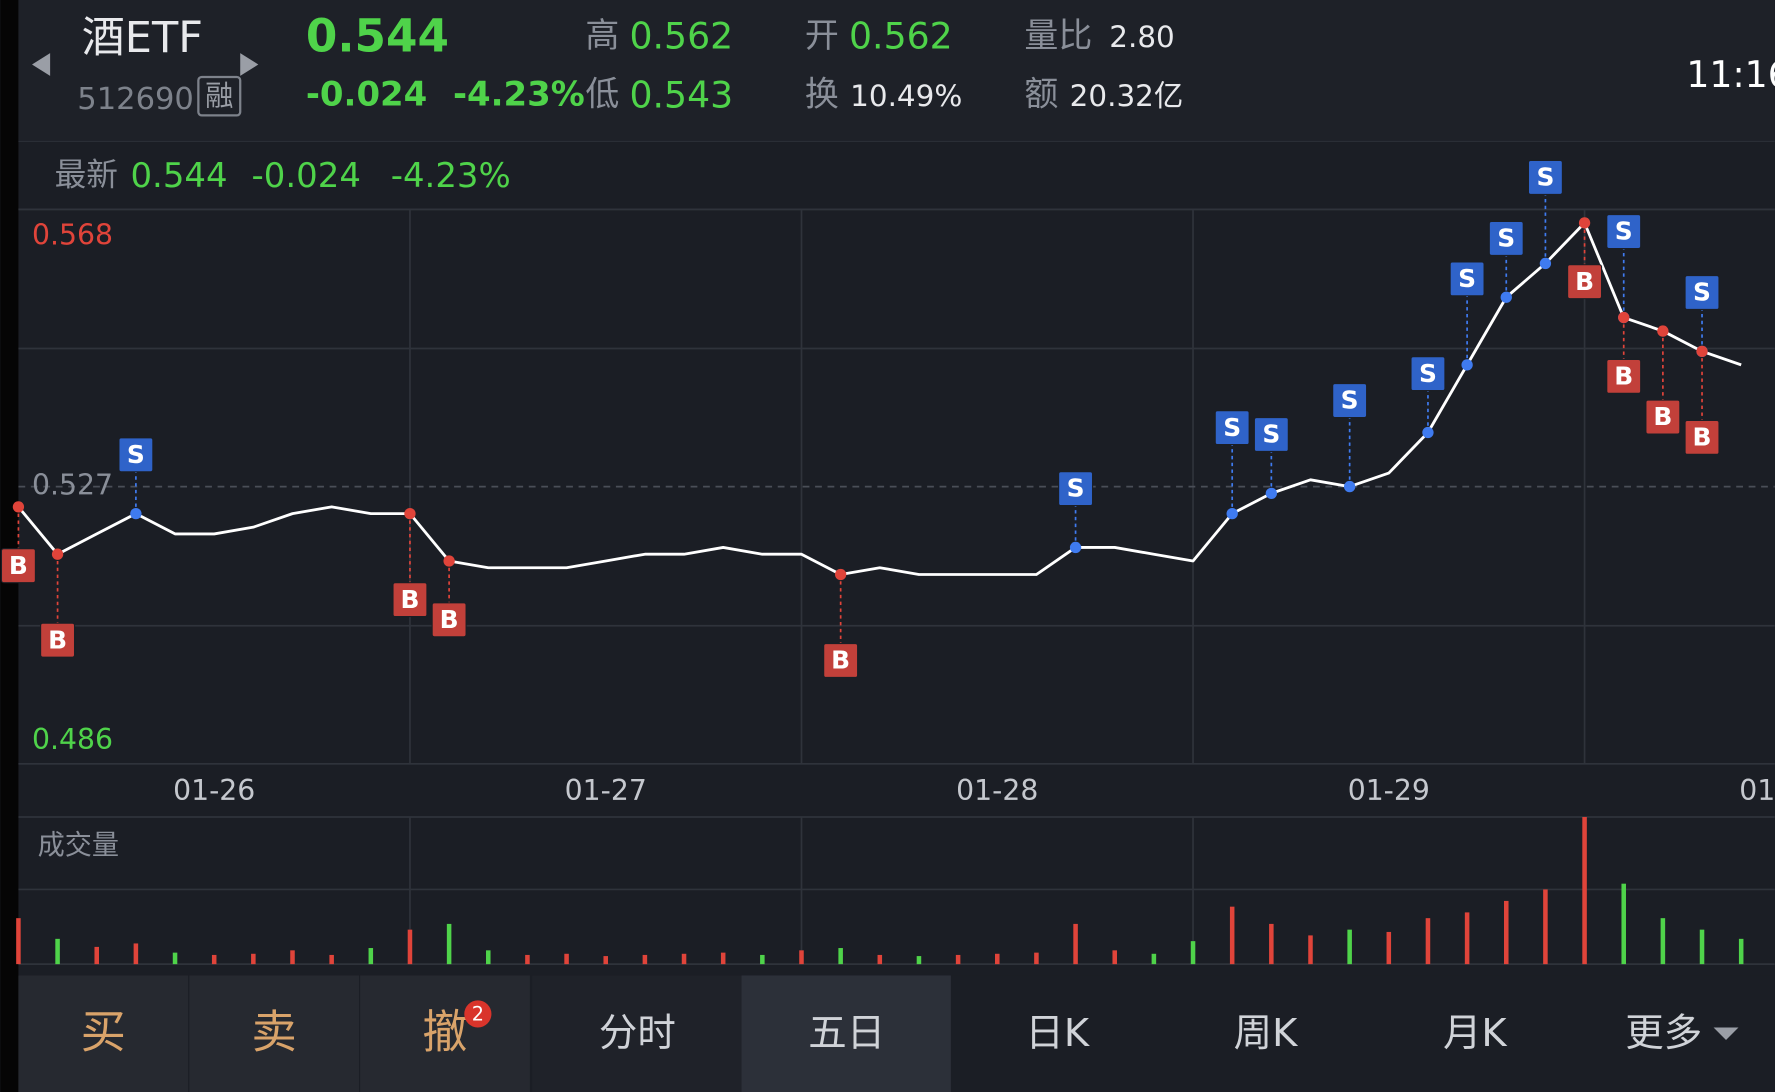 Image resolution: width=1775 pixels, height=1092 pixels. I want to click on volume-label: 成交量, so click(78, 845).